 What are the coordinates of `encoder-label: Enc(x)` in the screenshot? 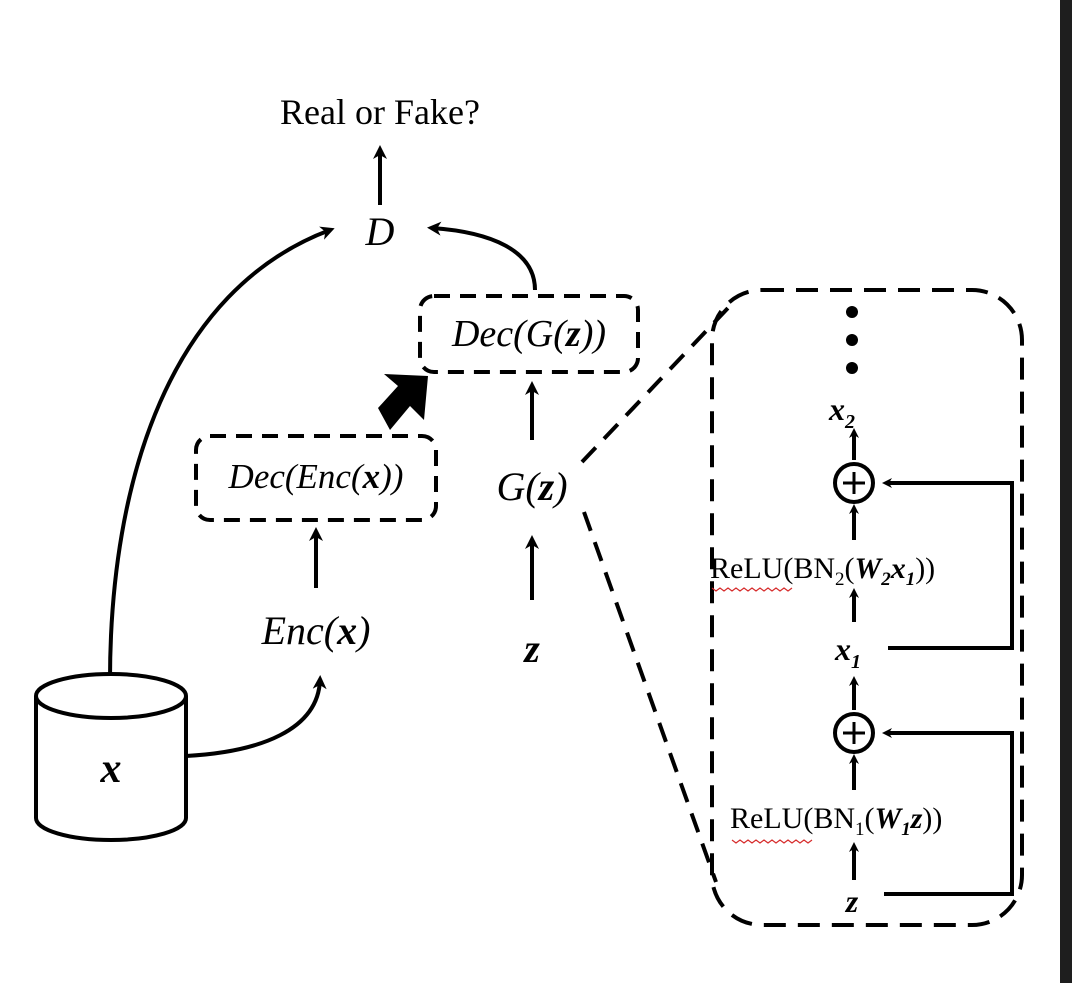 It's located at (316, 630).